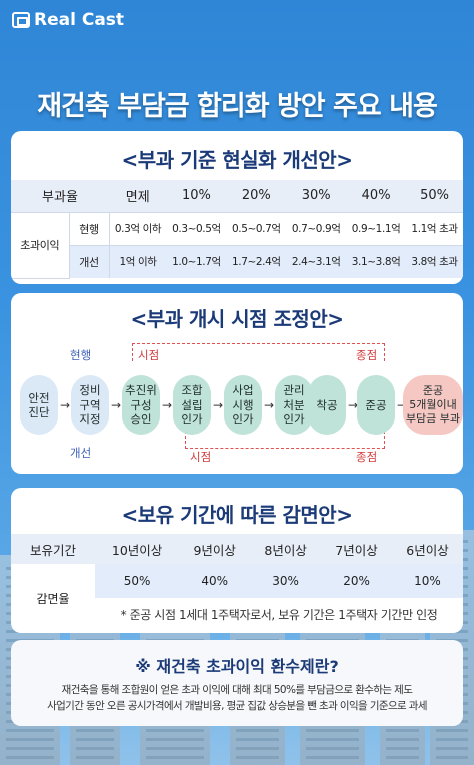 Image resolution: width=474 pixels, height=765 pixels. Describe the element at coordinates (376, 229) in the screenshot. I see `table-cell: 0.9~1.1억` at that location.